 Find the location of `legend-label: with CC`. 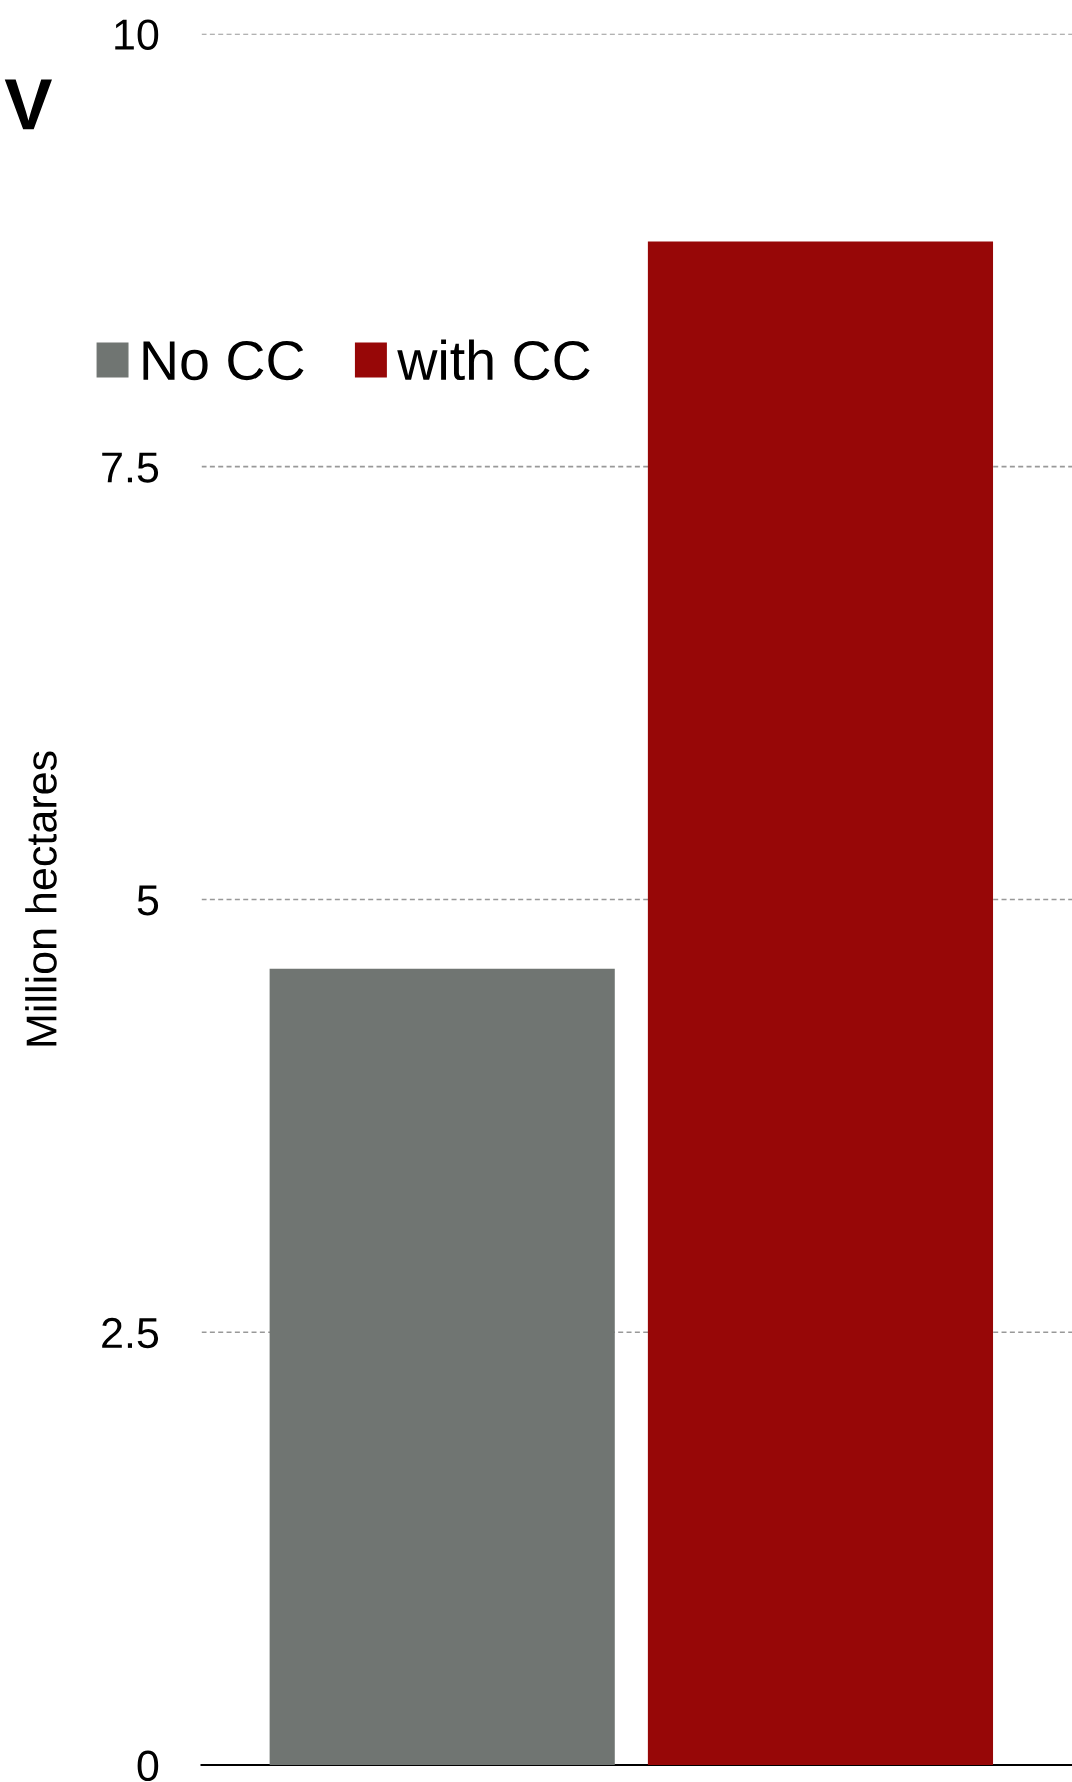

legend-label: with CC is located at coordinates (493, 360).